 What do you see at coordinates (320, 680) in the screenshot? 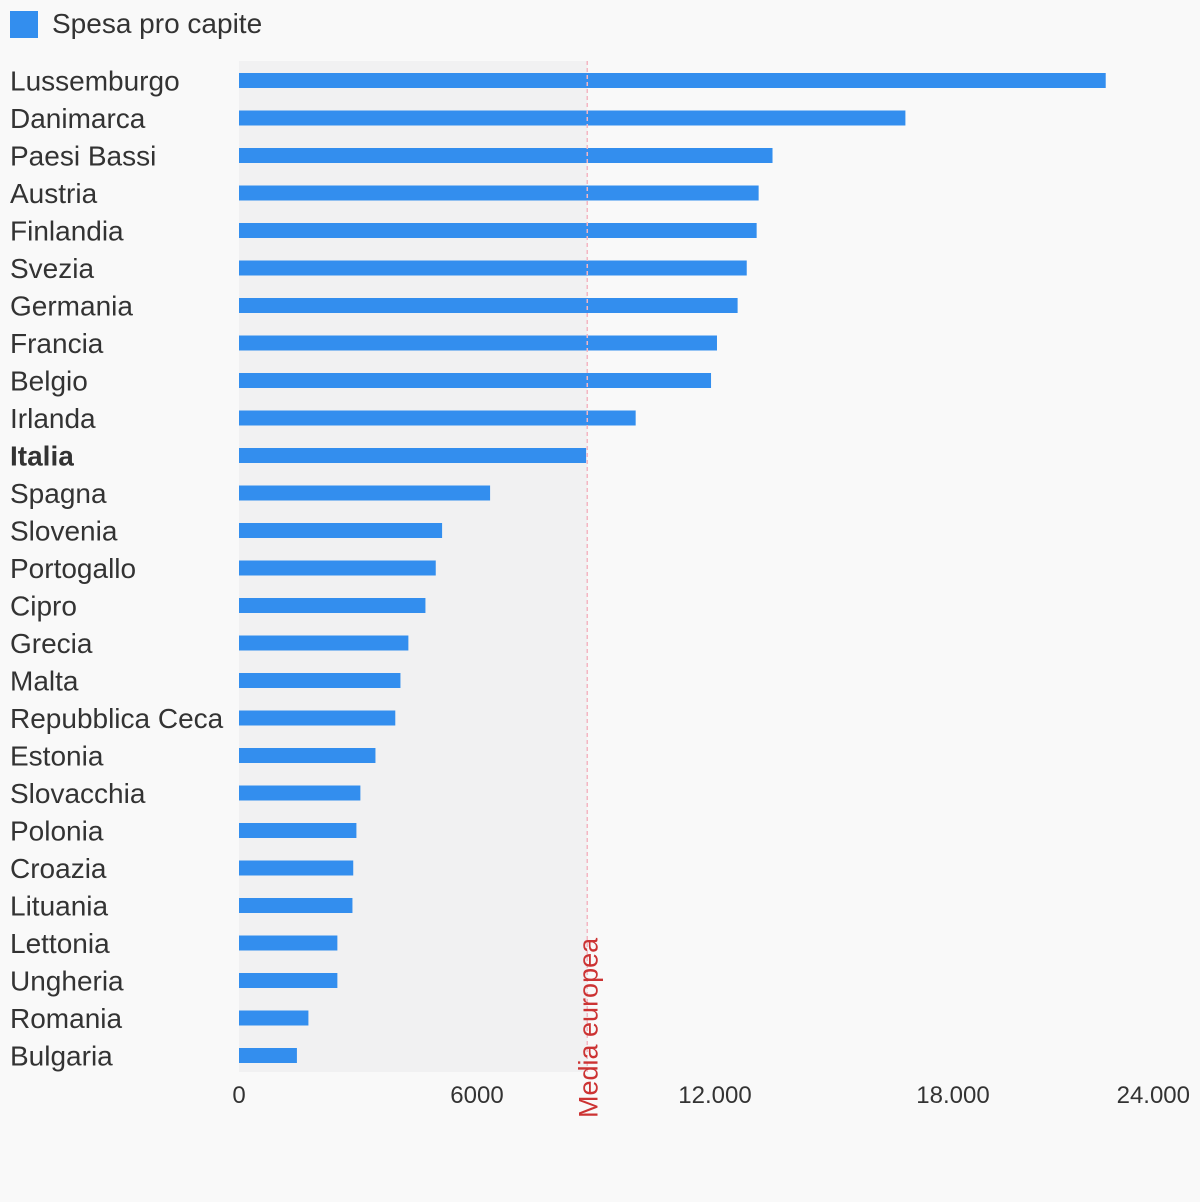
I see `bar-malta` at bounding box center [320, 680].